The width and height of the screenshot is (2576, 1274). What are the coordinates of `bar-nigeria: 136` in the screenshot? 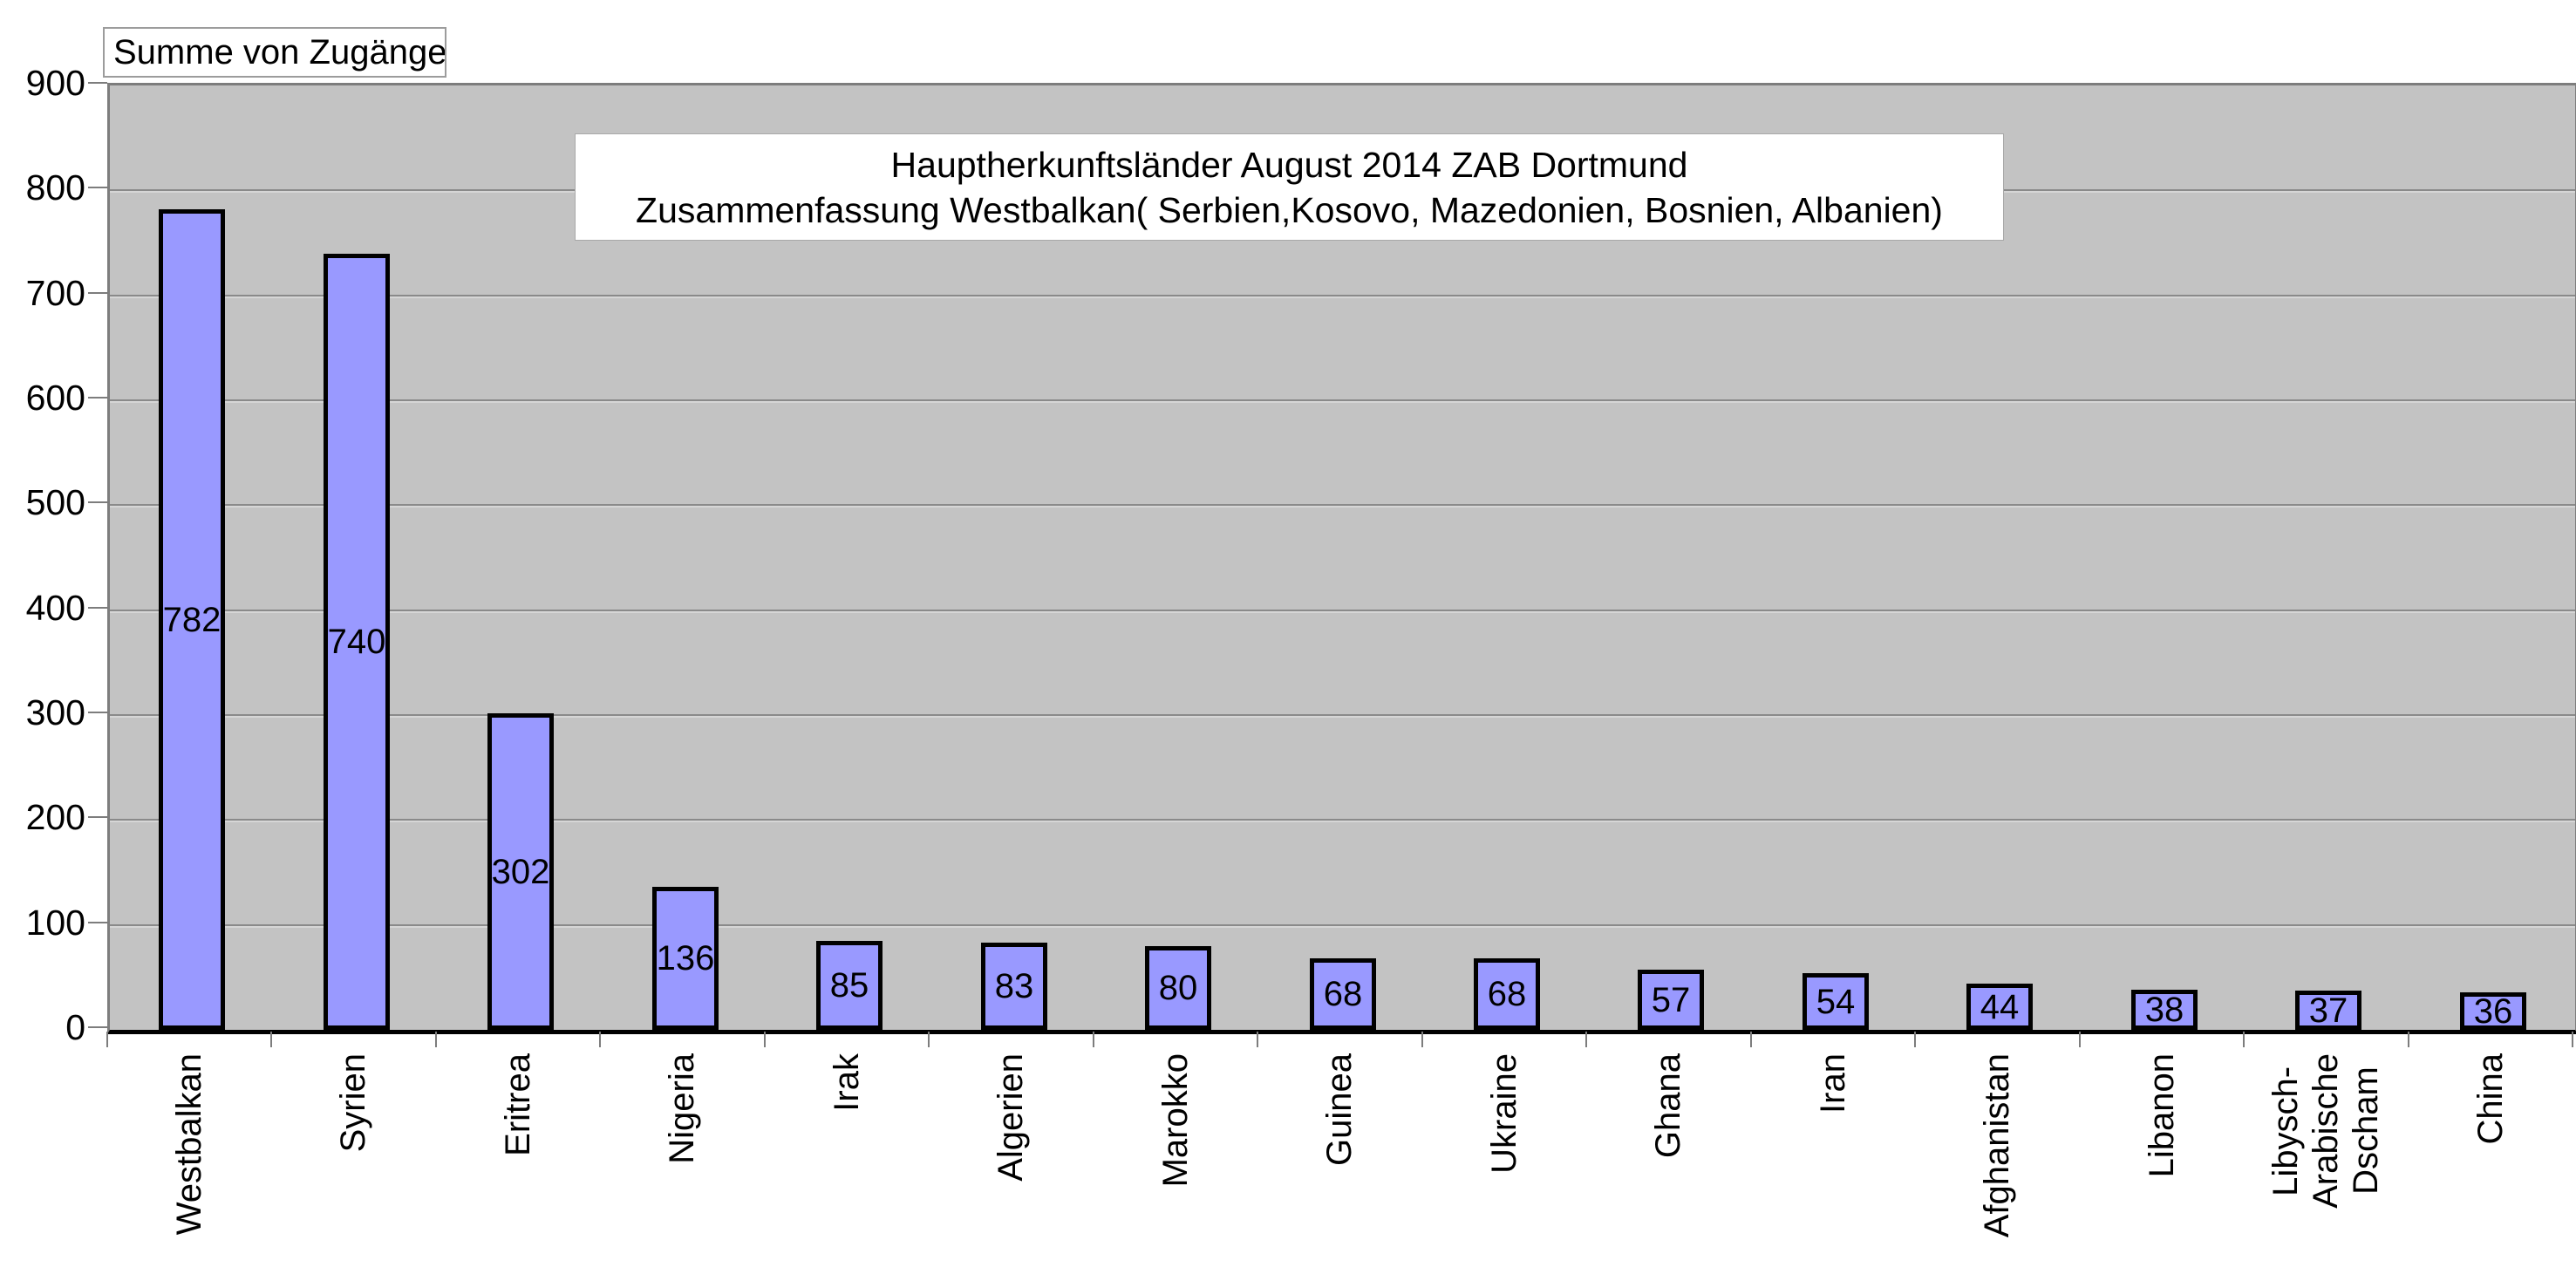 It's located at (685, 958).